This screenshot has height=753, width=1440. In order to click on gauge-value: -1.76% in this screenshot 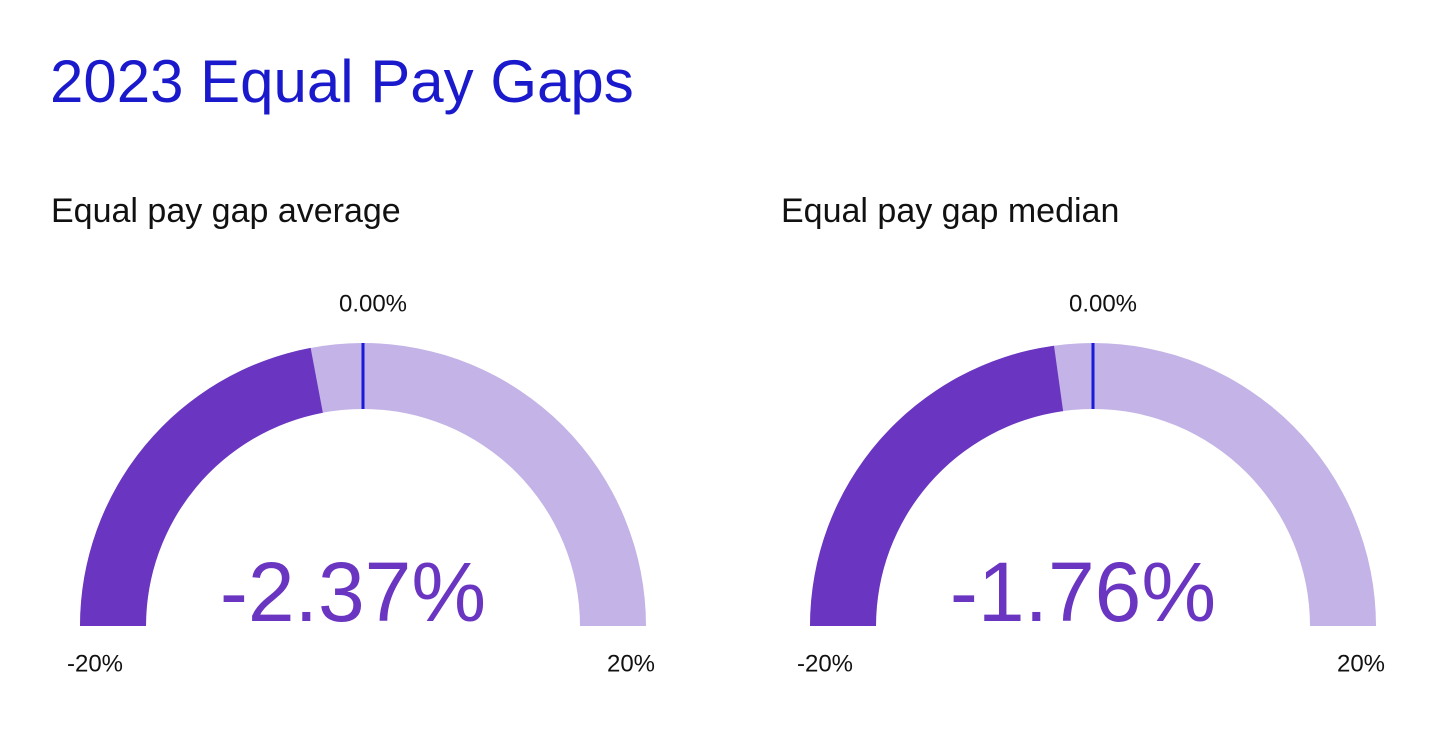, I will do `click(1083, 592)`.